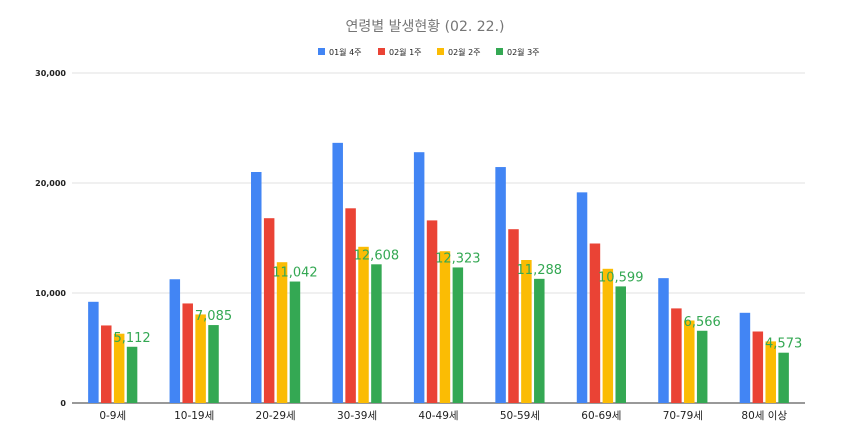 This screenshot has height=442, width=850. Describe the element at coordinates (425, 27) in the screenshot. I see `chart-title: 연령별 발생현황 (02. 22.)` at that location.